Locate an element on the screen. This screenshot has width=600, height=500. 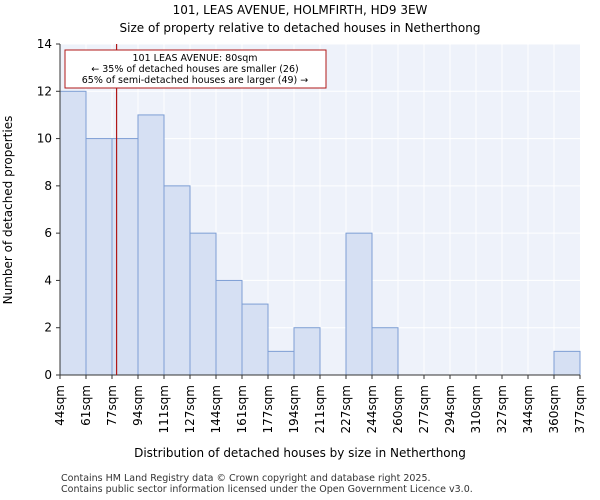
x-tick-label: 360sqm is located at coordinates (554, 409).